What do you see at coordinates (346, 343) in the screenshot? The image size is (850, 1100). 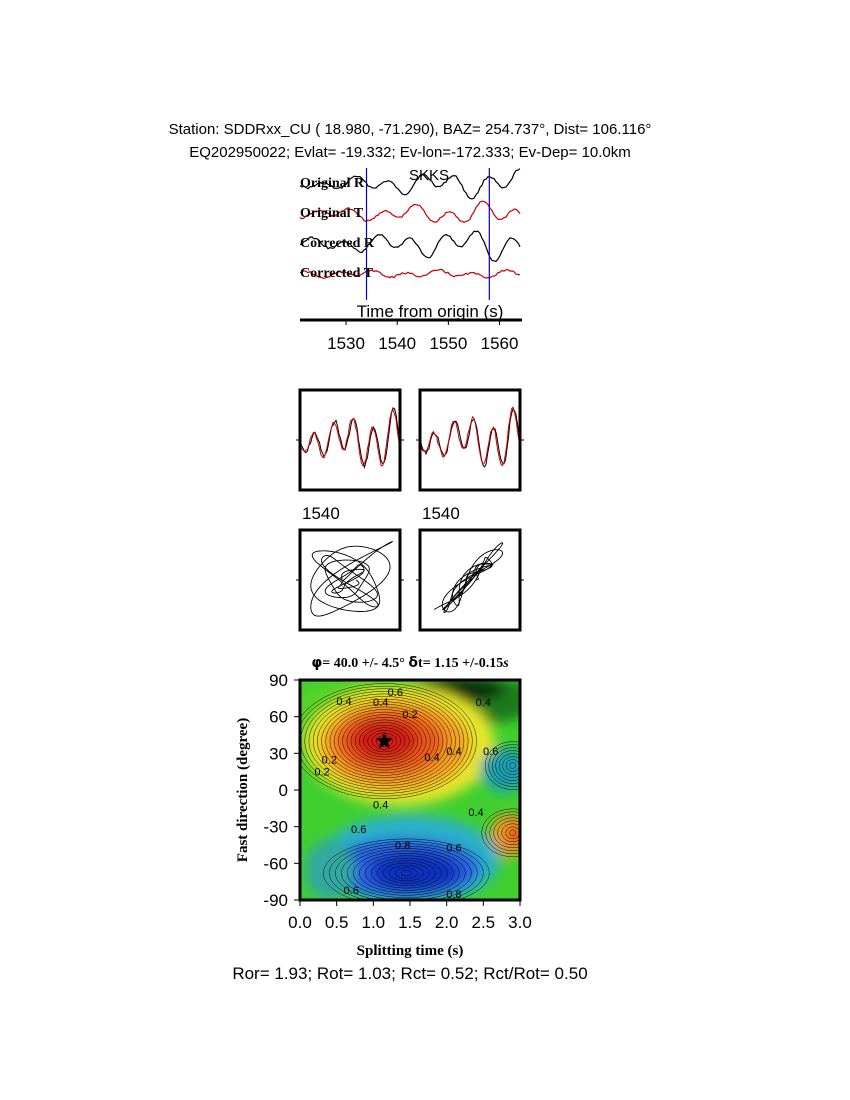 I see `time-tick-label: 1530` at bounding box center [346, 343].